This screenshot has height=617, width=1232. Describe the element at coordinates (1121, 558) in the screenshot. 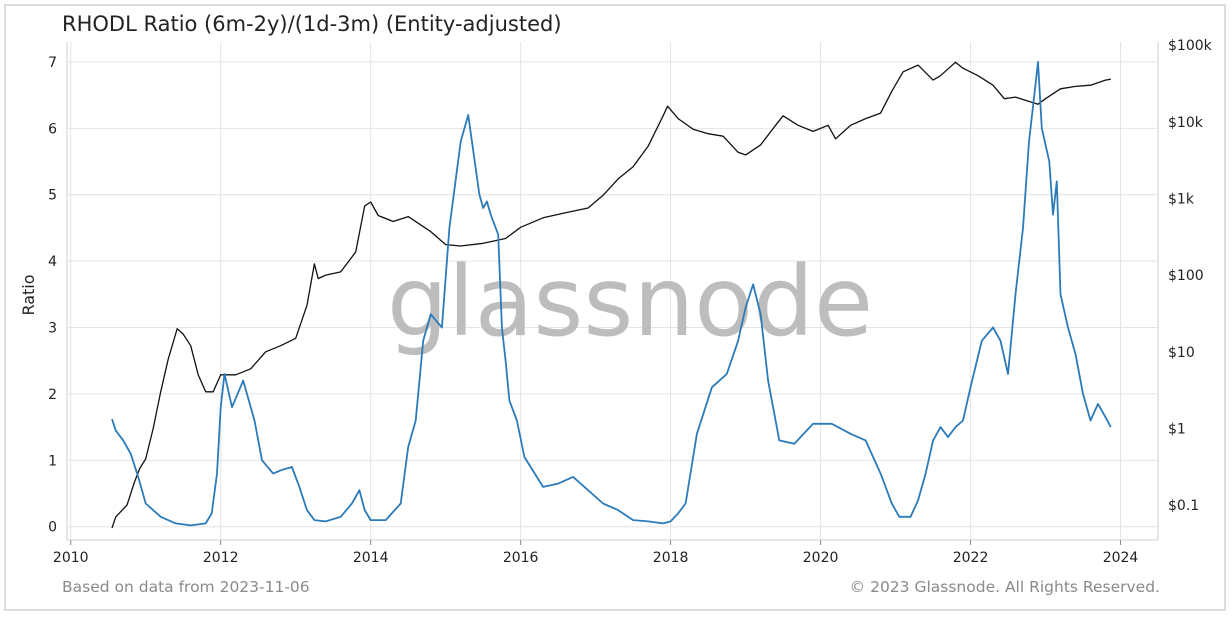

I see `x-tick-label: 2024` at that location.